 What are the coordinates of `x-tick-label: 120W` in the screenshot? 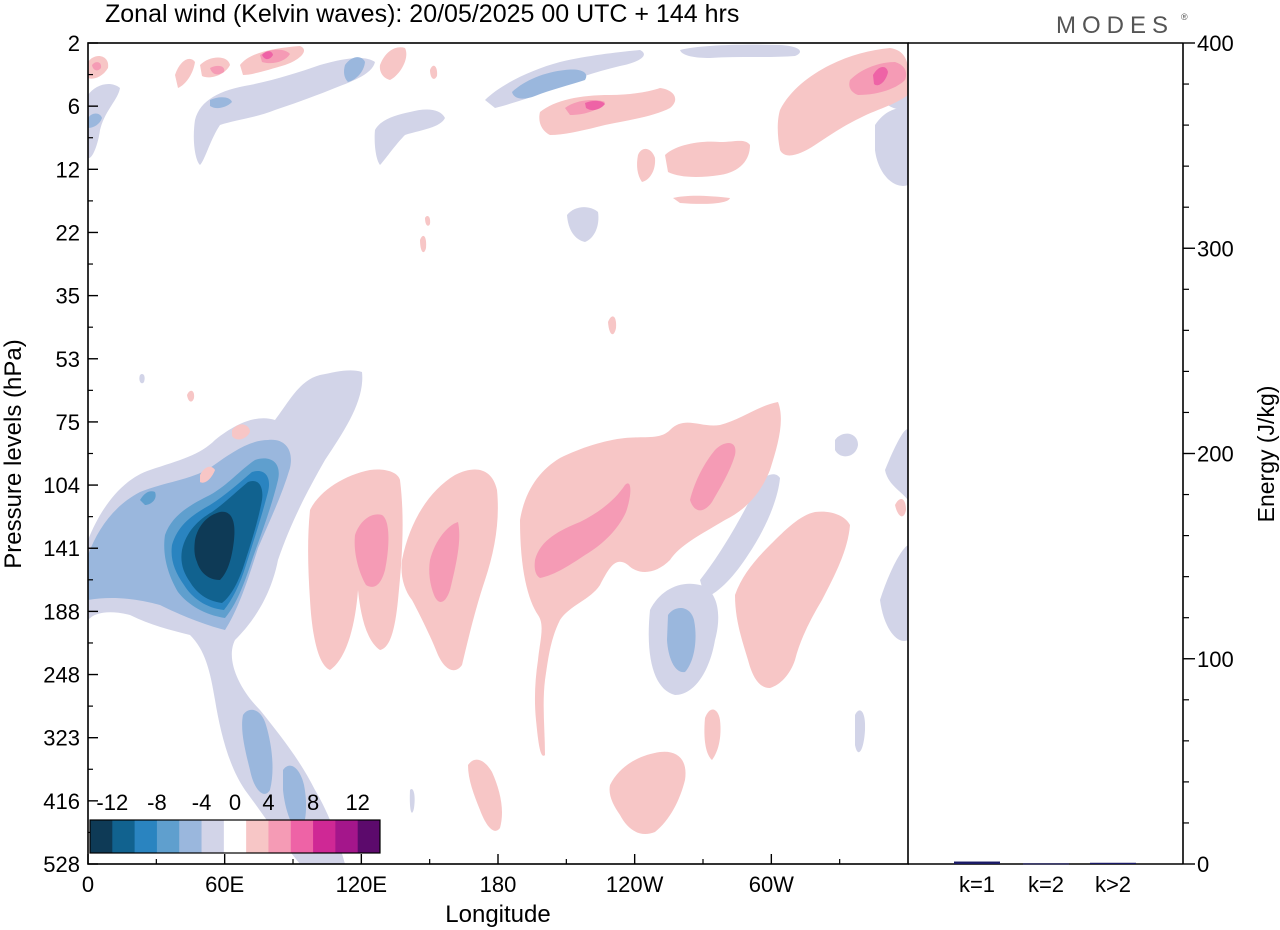 It's located at (635, 884).